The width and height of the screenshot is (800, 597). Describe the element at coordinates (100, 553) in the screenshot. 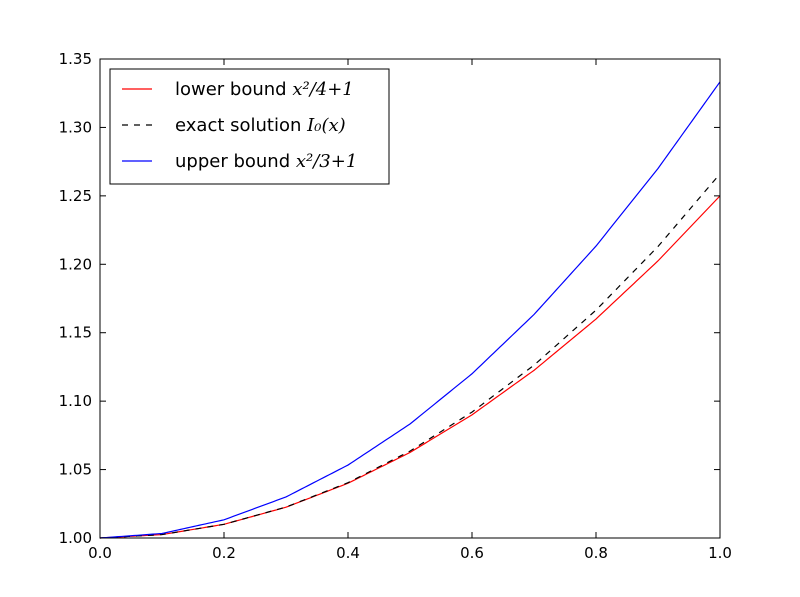

I see `x-tick-label: 0.0` at that location.